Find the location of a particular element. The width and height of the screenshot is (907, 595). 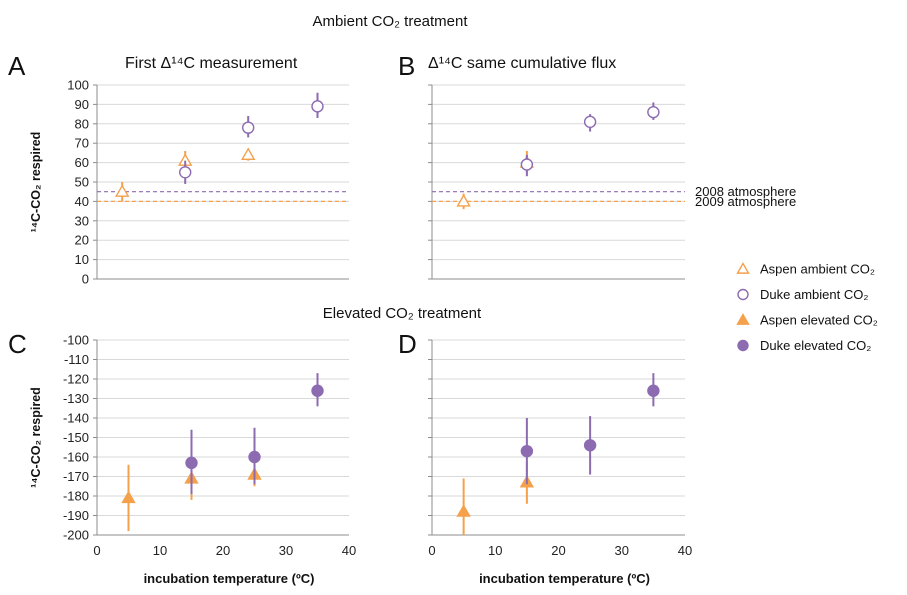

reference-line-label: 2009 atmosphere is located at coordinates (745, 201).